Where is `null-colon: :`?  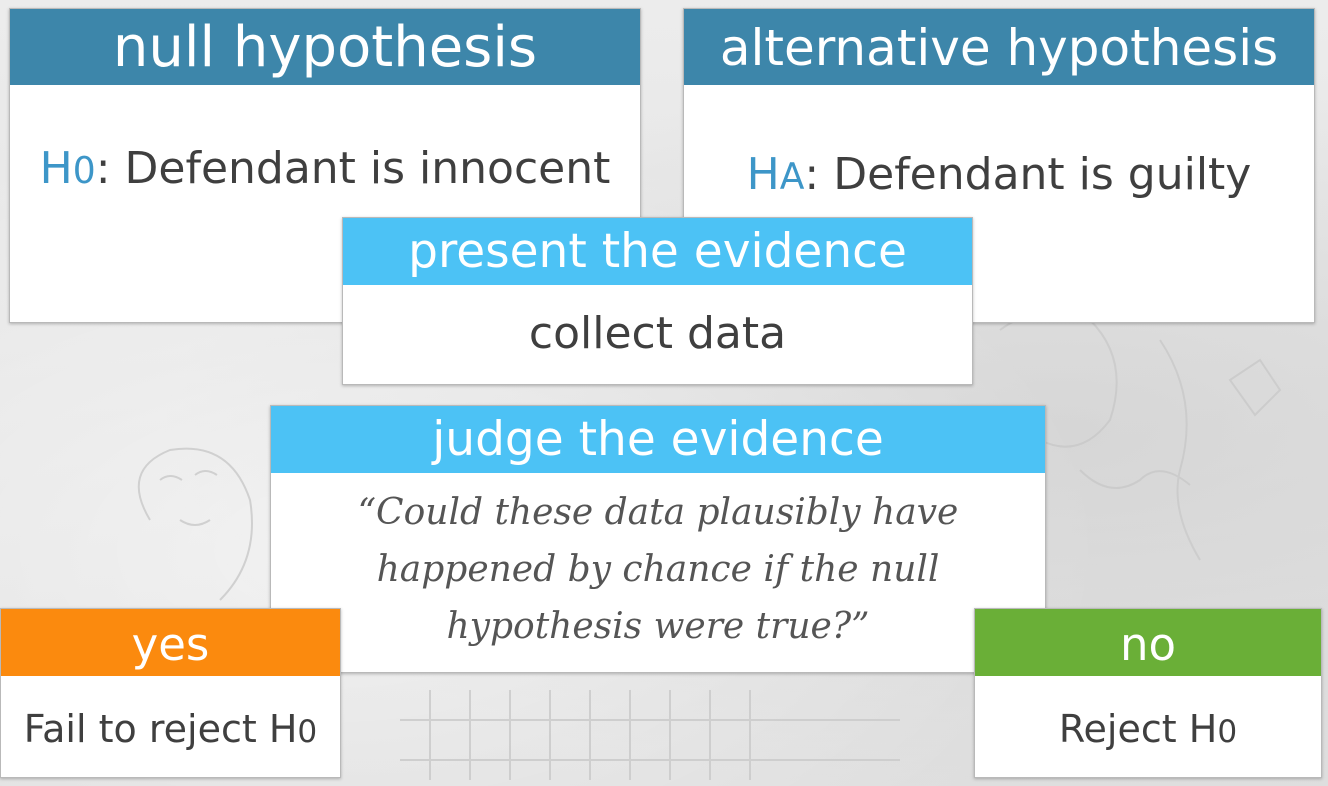
null-colon: : is located at coordinates (103, 168).